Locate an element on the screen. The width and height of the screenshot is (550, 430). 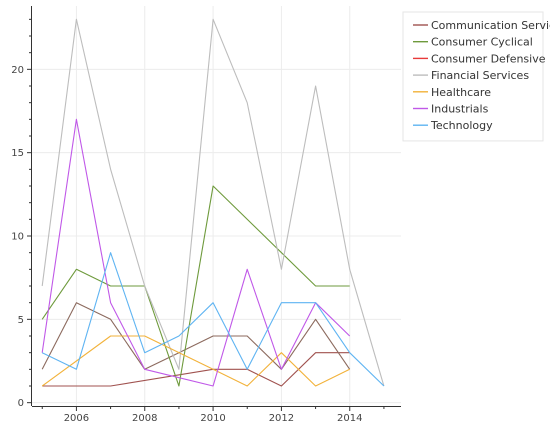
legend-label: Technology is located at coordinates (461, 125).